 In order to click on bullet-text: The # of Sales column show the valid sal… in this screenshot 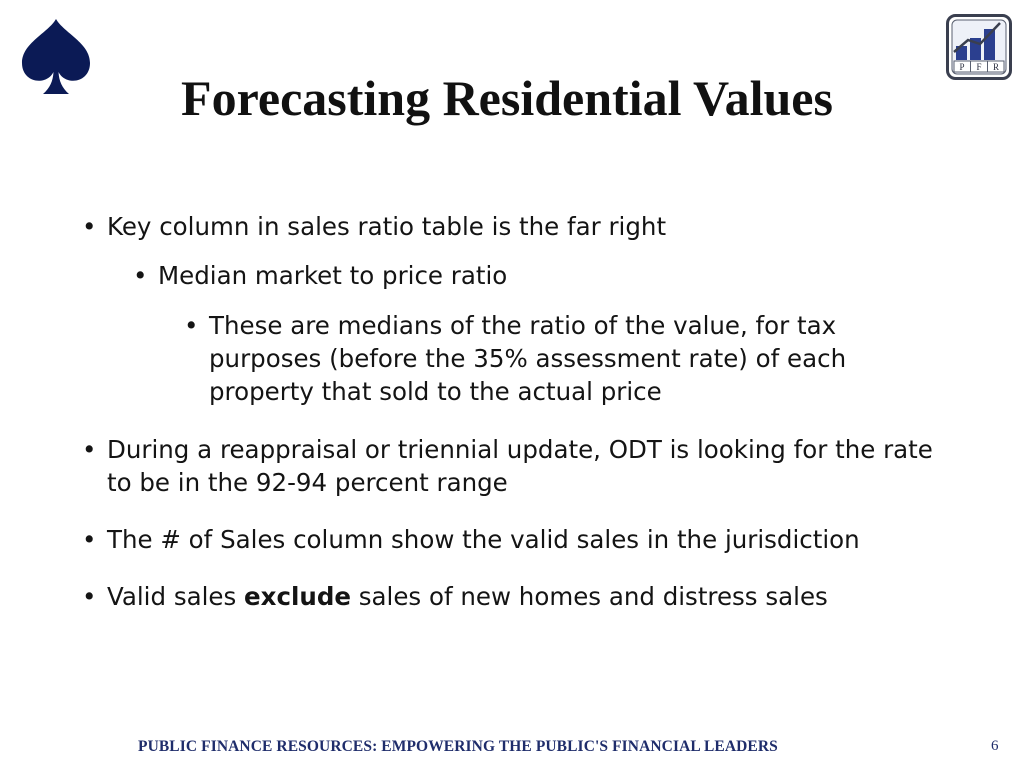, I will do `click(483, 539)`.